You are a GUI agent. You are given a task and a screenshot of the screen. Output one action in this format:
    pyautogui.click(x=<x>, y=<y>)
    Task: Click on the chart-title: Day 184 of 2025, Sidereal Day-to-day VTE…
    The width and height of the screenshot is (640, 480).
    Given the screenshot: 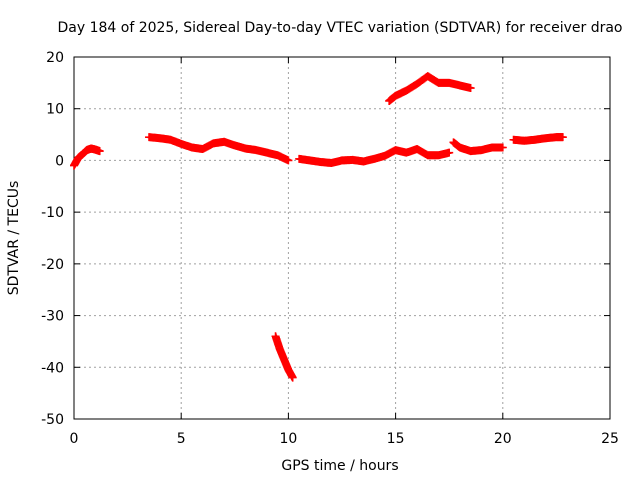 What is the action you would take?
    pyautogui.click(x=339, y=28)
    